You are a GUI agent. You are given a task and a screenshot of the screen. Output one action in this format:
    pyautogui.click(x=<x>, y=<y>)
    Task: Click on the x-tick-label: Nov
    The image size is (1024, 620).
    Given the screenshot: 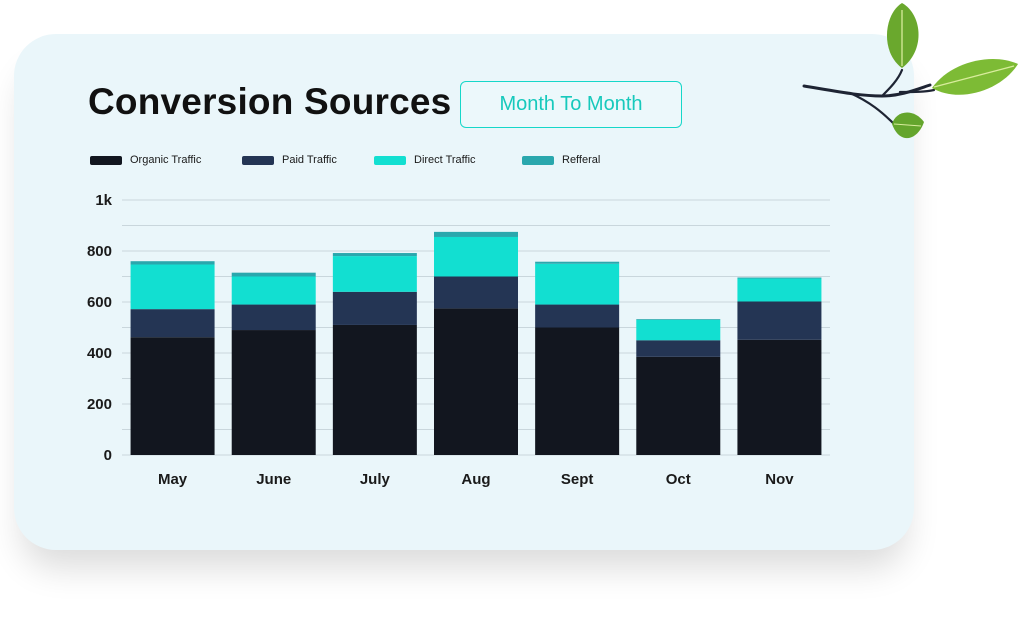 What is the action you would take?
    pyautogui.click(x=779, y=479)
    